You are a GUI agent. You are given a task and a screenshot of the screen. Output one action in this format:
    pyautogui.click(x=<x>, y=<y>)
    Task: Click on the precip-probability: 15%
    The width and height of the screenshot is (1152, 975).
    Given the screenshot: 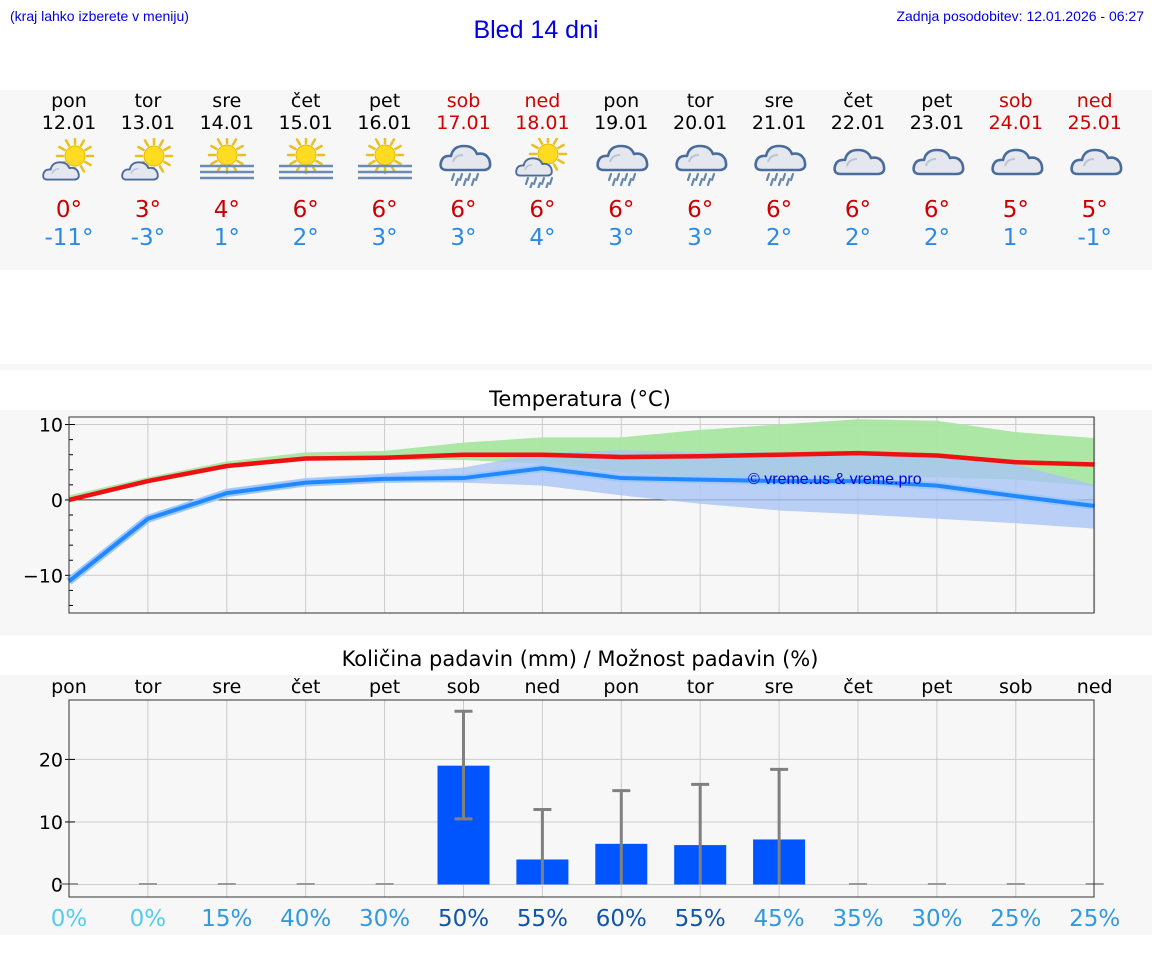 What is the action you would take?
    pyautogui.click(x=226, y=919)
    